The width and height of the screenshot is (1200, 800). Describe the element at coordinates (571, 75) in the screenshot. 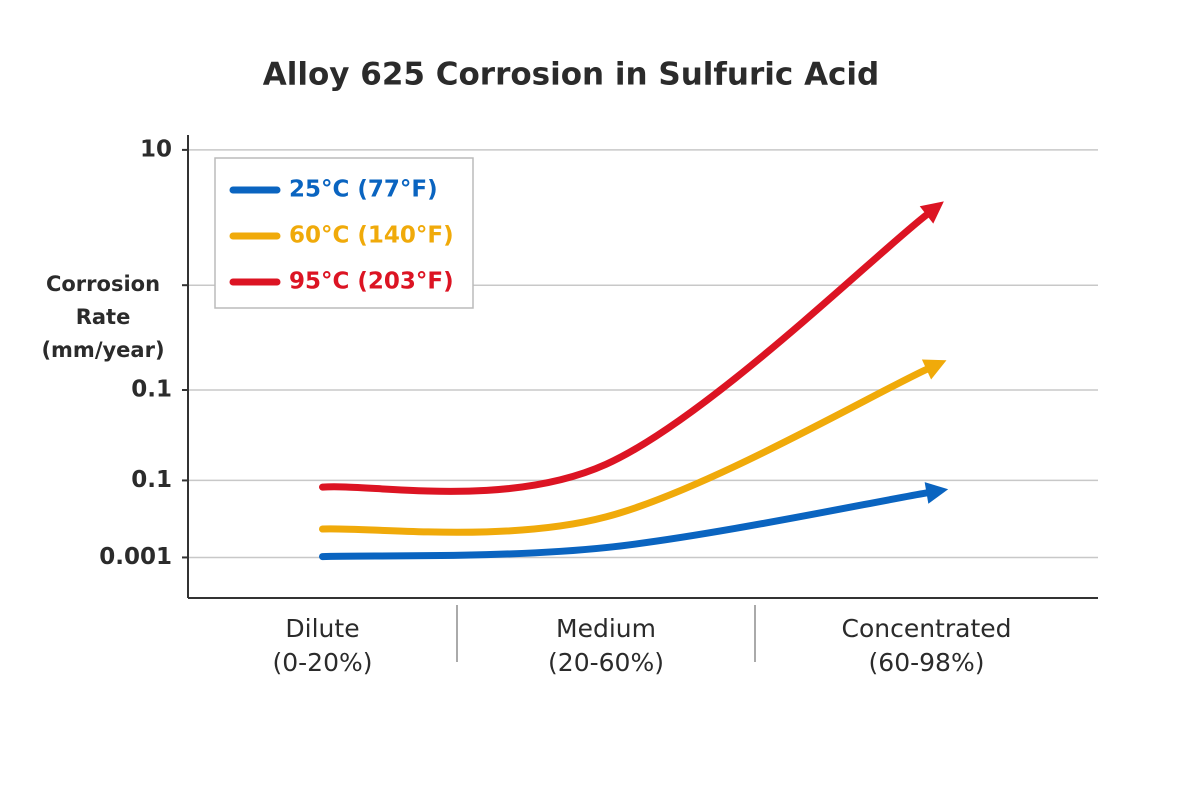

I see `chart-title: Alloy 625 Corrosion in Sulfuric Acid` at that location.